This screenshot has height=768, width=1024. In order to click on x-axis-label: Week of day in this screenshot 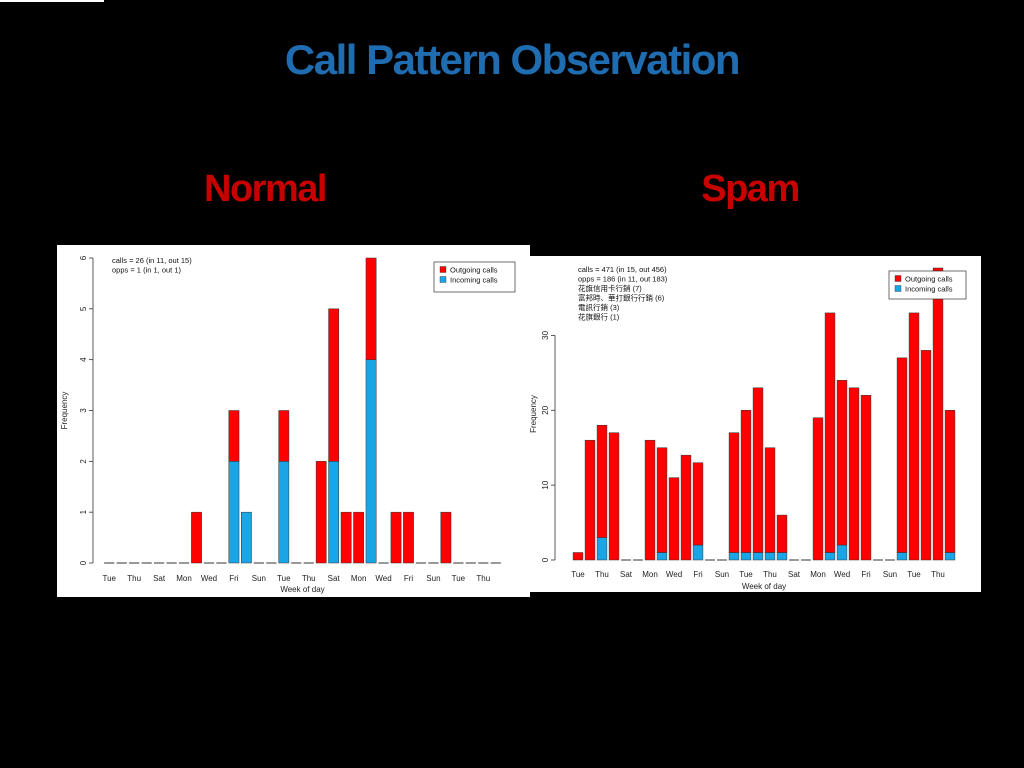, I will do `click(302, 589)`.